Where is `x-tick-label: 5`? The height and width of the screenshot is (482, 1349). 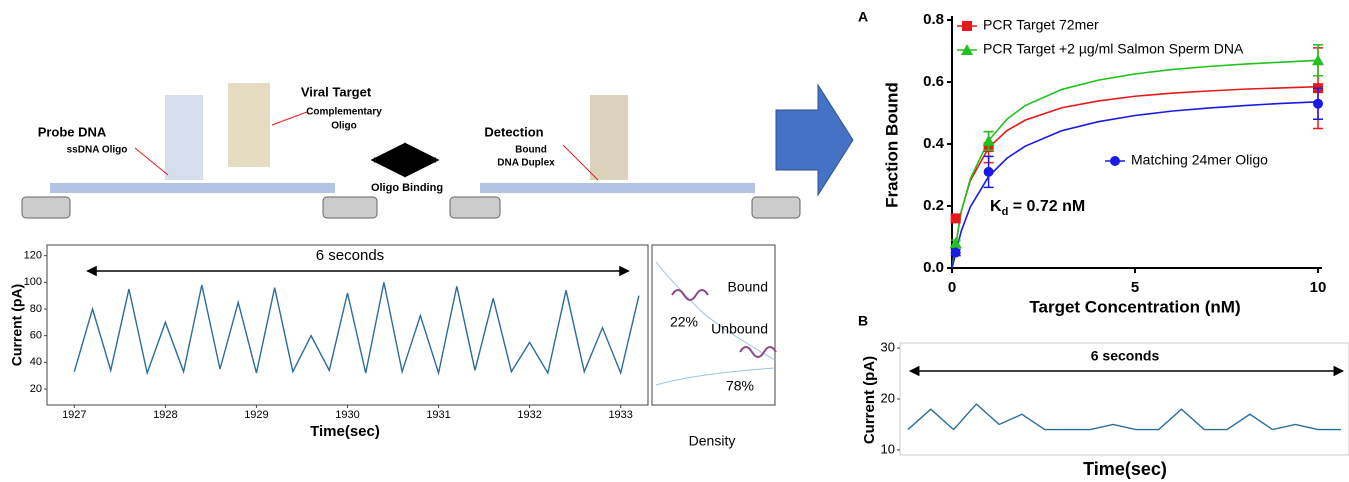
x-tick-label: 5 is located at coordinates (1135, 287).